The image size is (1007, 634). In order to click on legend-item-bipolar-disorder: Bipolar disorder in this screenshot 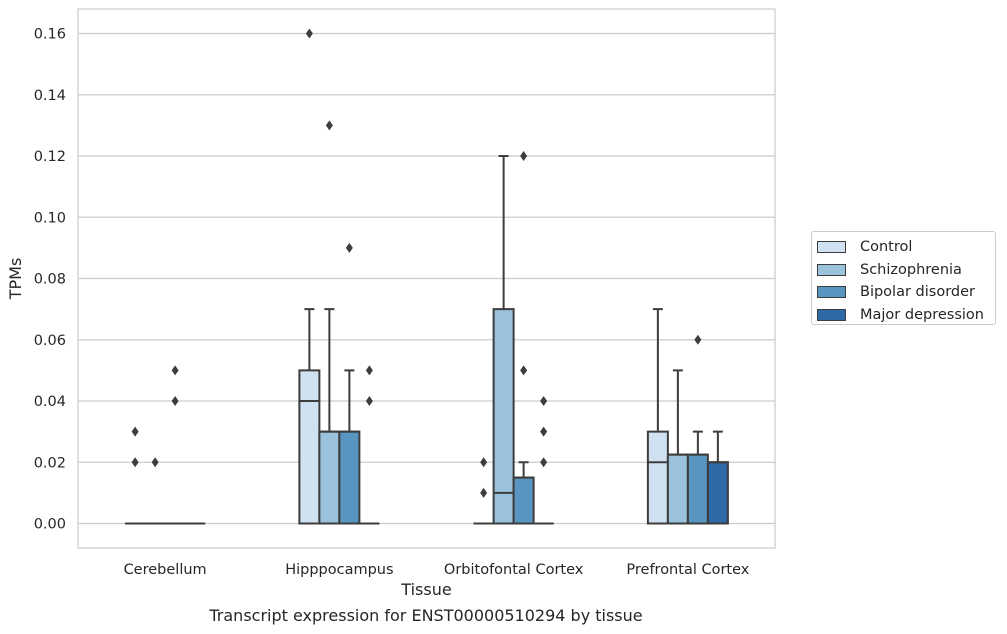, I will do `click(906, 292)`.